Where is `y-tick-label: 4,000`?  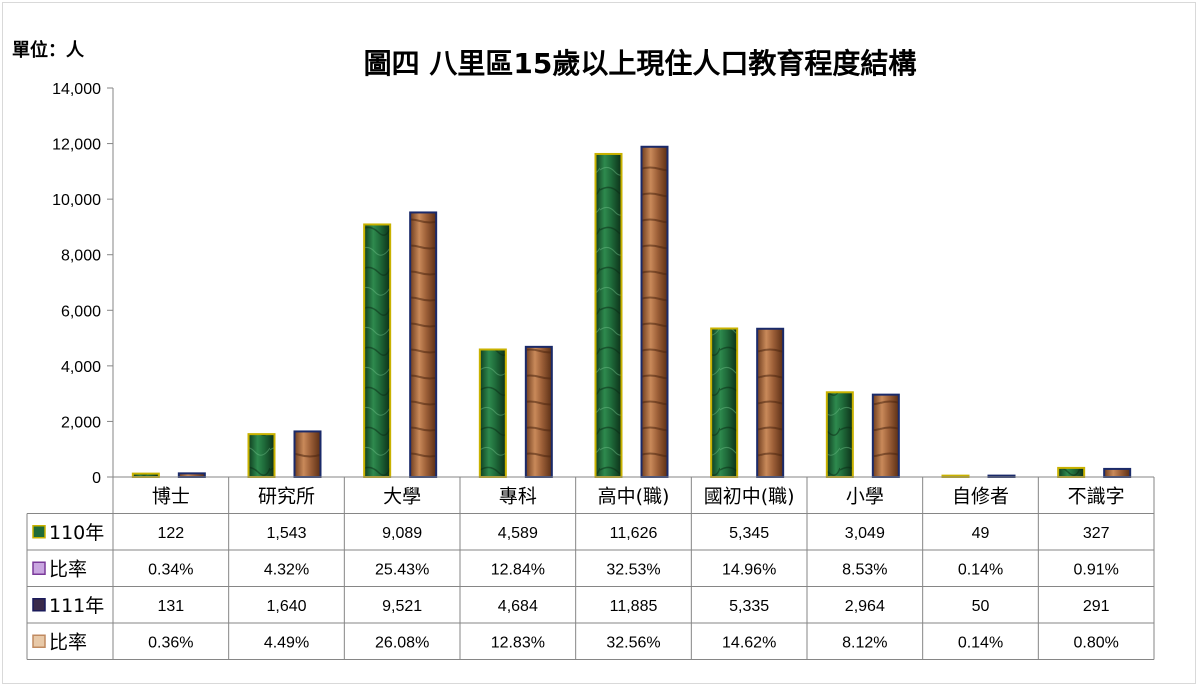
y-tick-label: 4,000 is located at coordinates (81, 367).